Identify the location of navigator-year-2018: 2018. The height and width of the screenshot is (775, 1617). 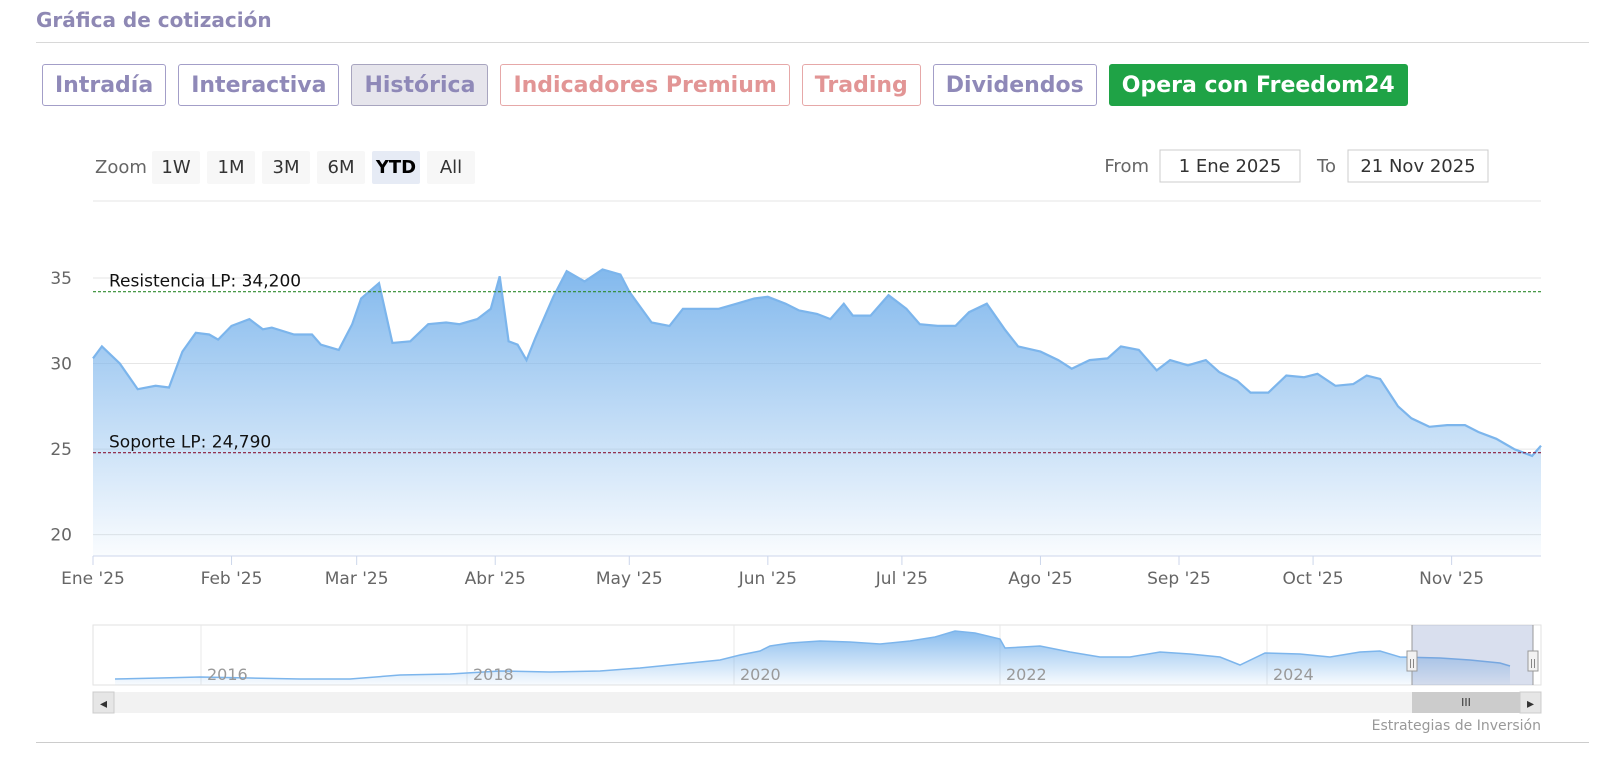
(493, 674).